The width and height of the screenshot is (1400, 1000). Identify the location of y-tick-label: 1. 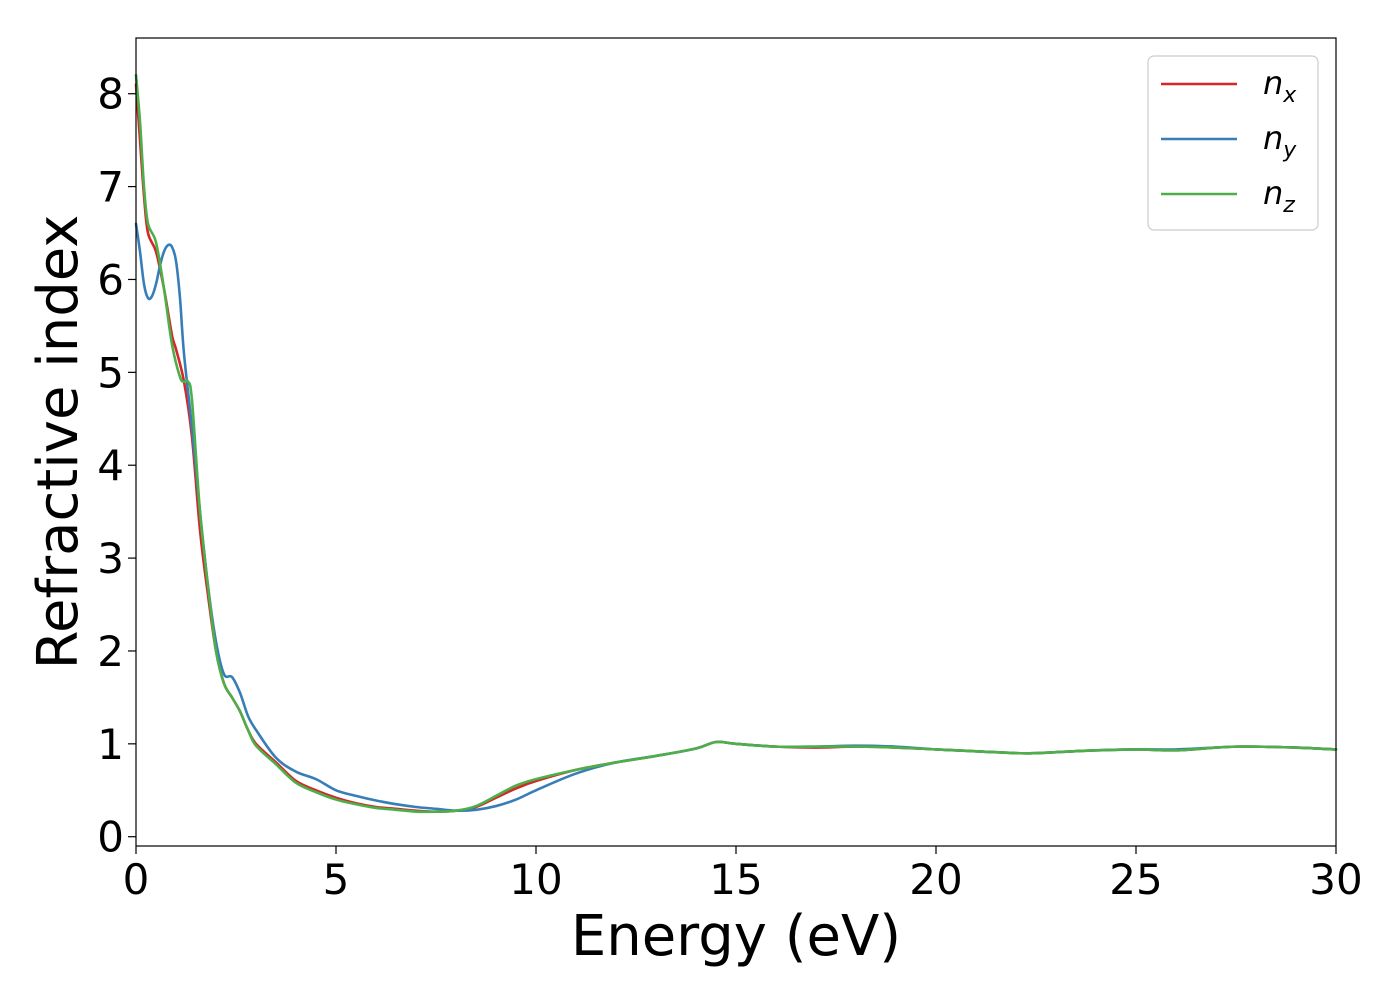
(110, 744).